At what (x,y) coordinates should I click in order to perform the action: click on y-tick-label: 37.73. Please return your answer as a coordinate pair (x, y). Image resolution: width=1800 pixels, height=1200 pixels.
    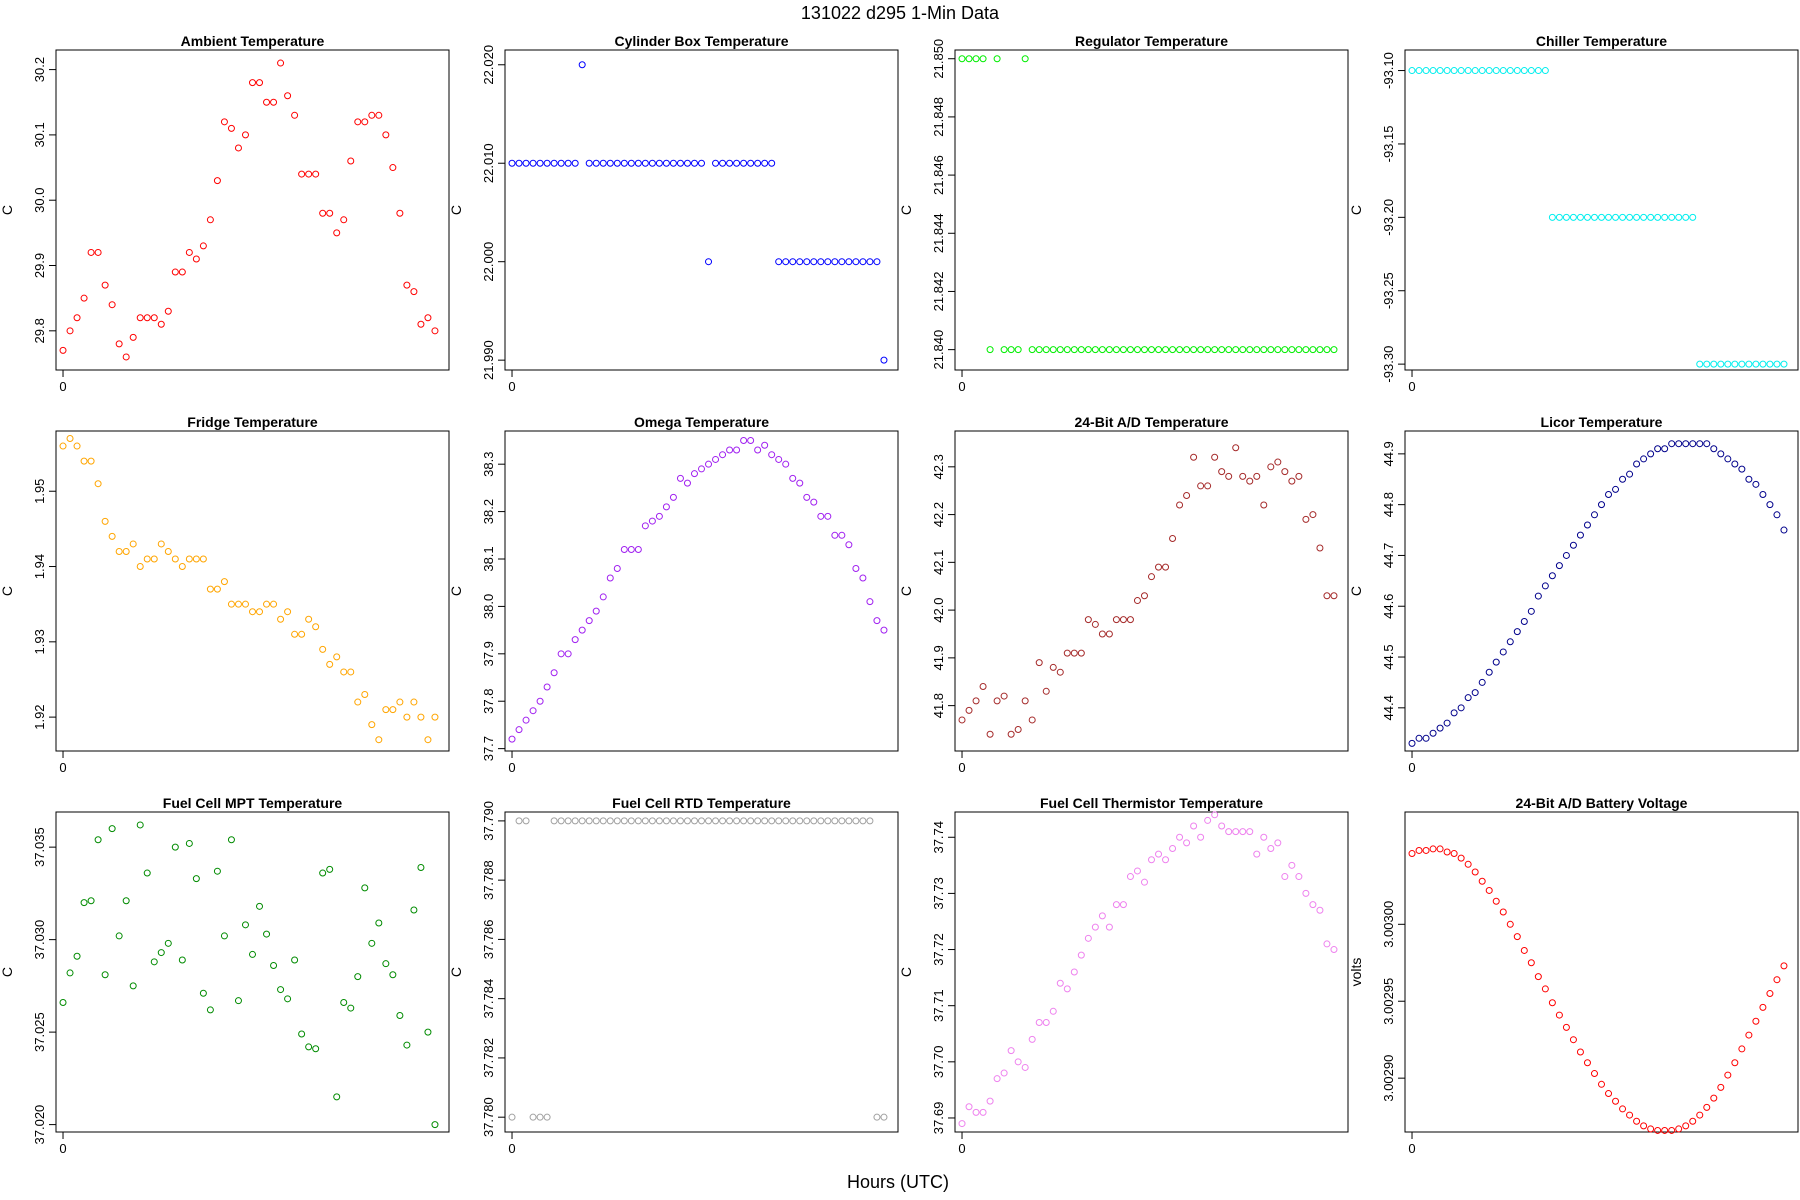
    Looking at the image, I should click on (938, 893).